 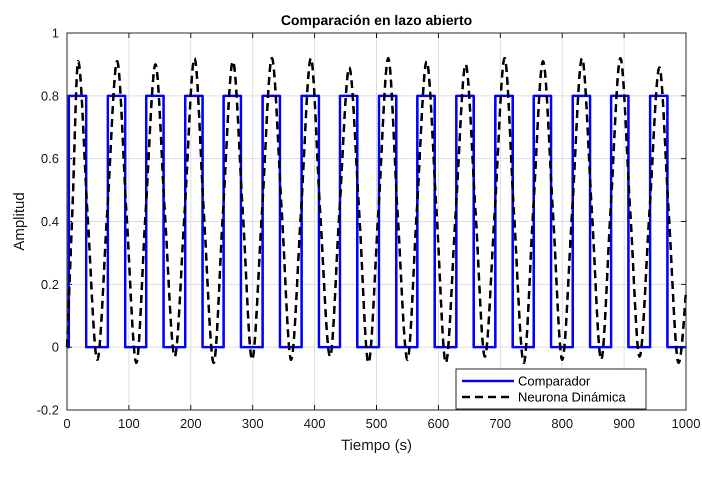 I want to click on x-tick-label: 700, so click(x=500, y=423).